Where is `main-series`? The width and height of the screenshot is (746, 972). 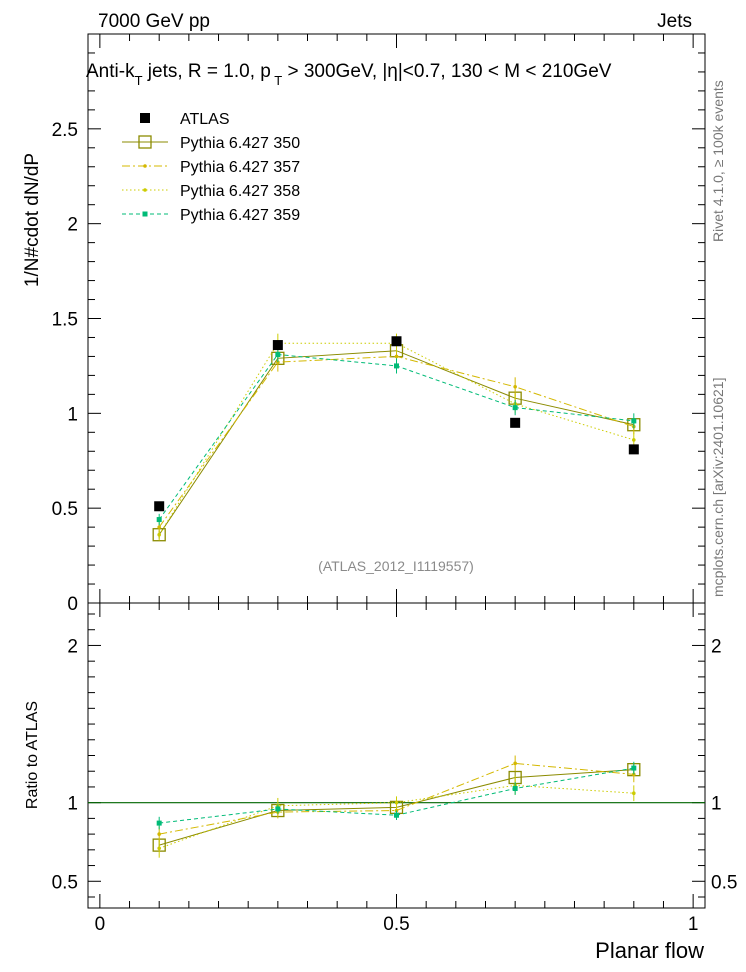 main-series is located at coordinates (396, 437).